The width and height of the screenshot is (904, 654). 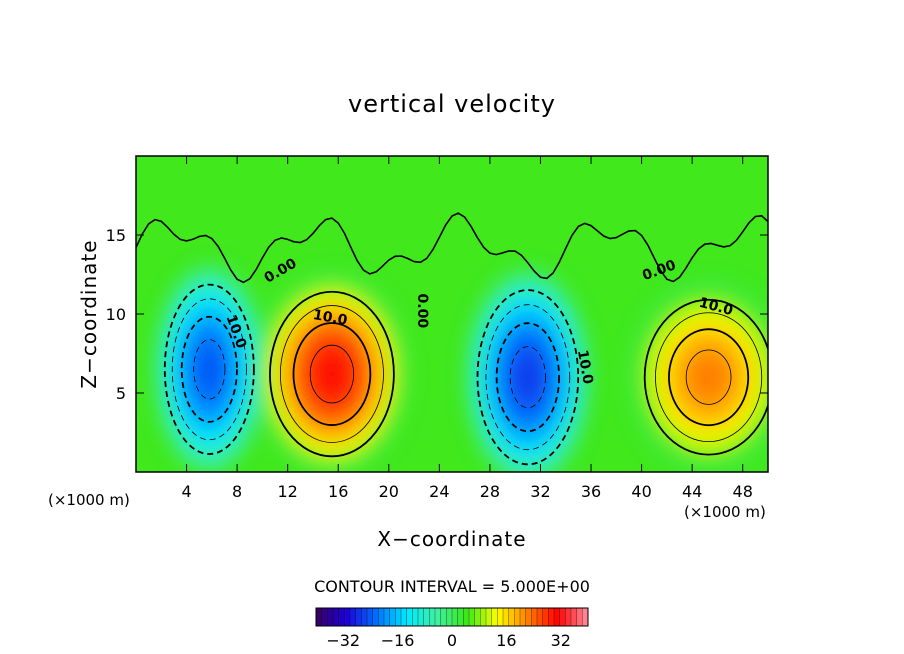 I want to click on x-tick-label: 36, so click(x=591, y=491).